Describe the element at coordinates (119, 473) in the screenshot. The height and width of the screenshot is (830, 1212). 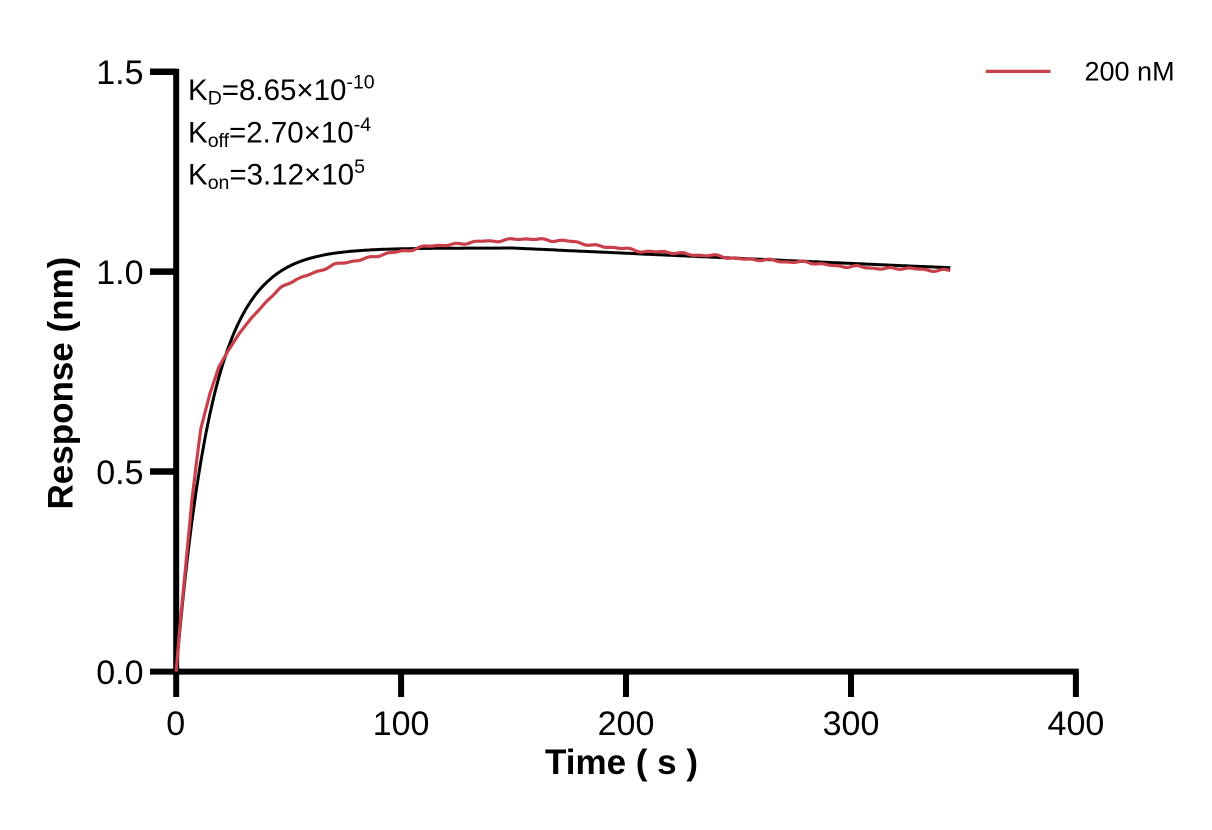
I see `svg-text: 0.5` at that location.